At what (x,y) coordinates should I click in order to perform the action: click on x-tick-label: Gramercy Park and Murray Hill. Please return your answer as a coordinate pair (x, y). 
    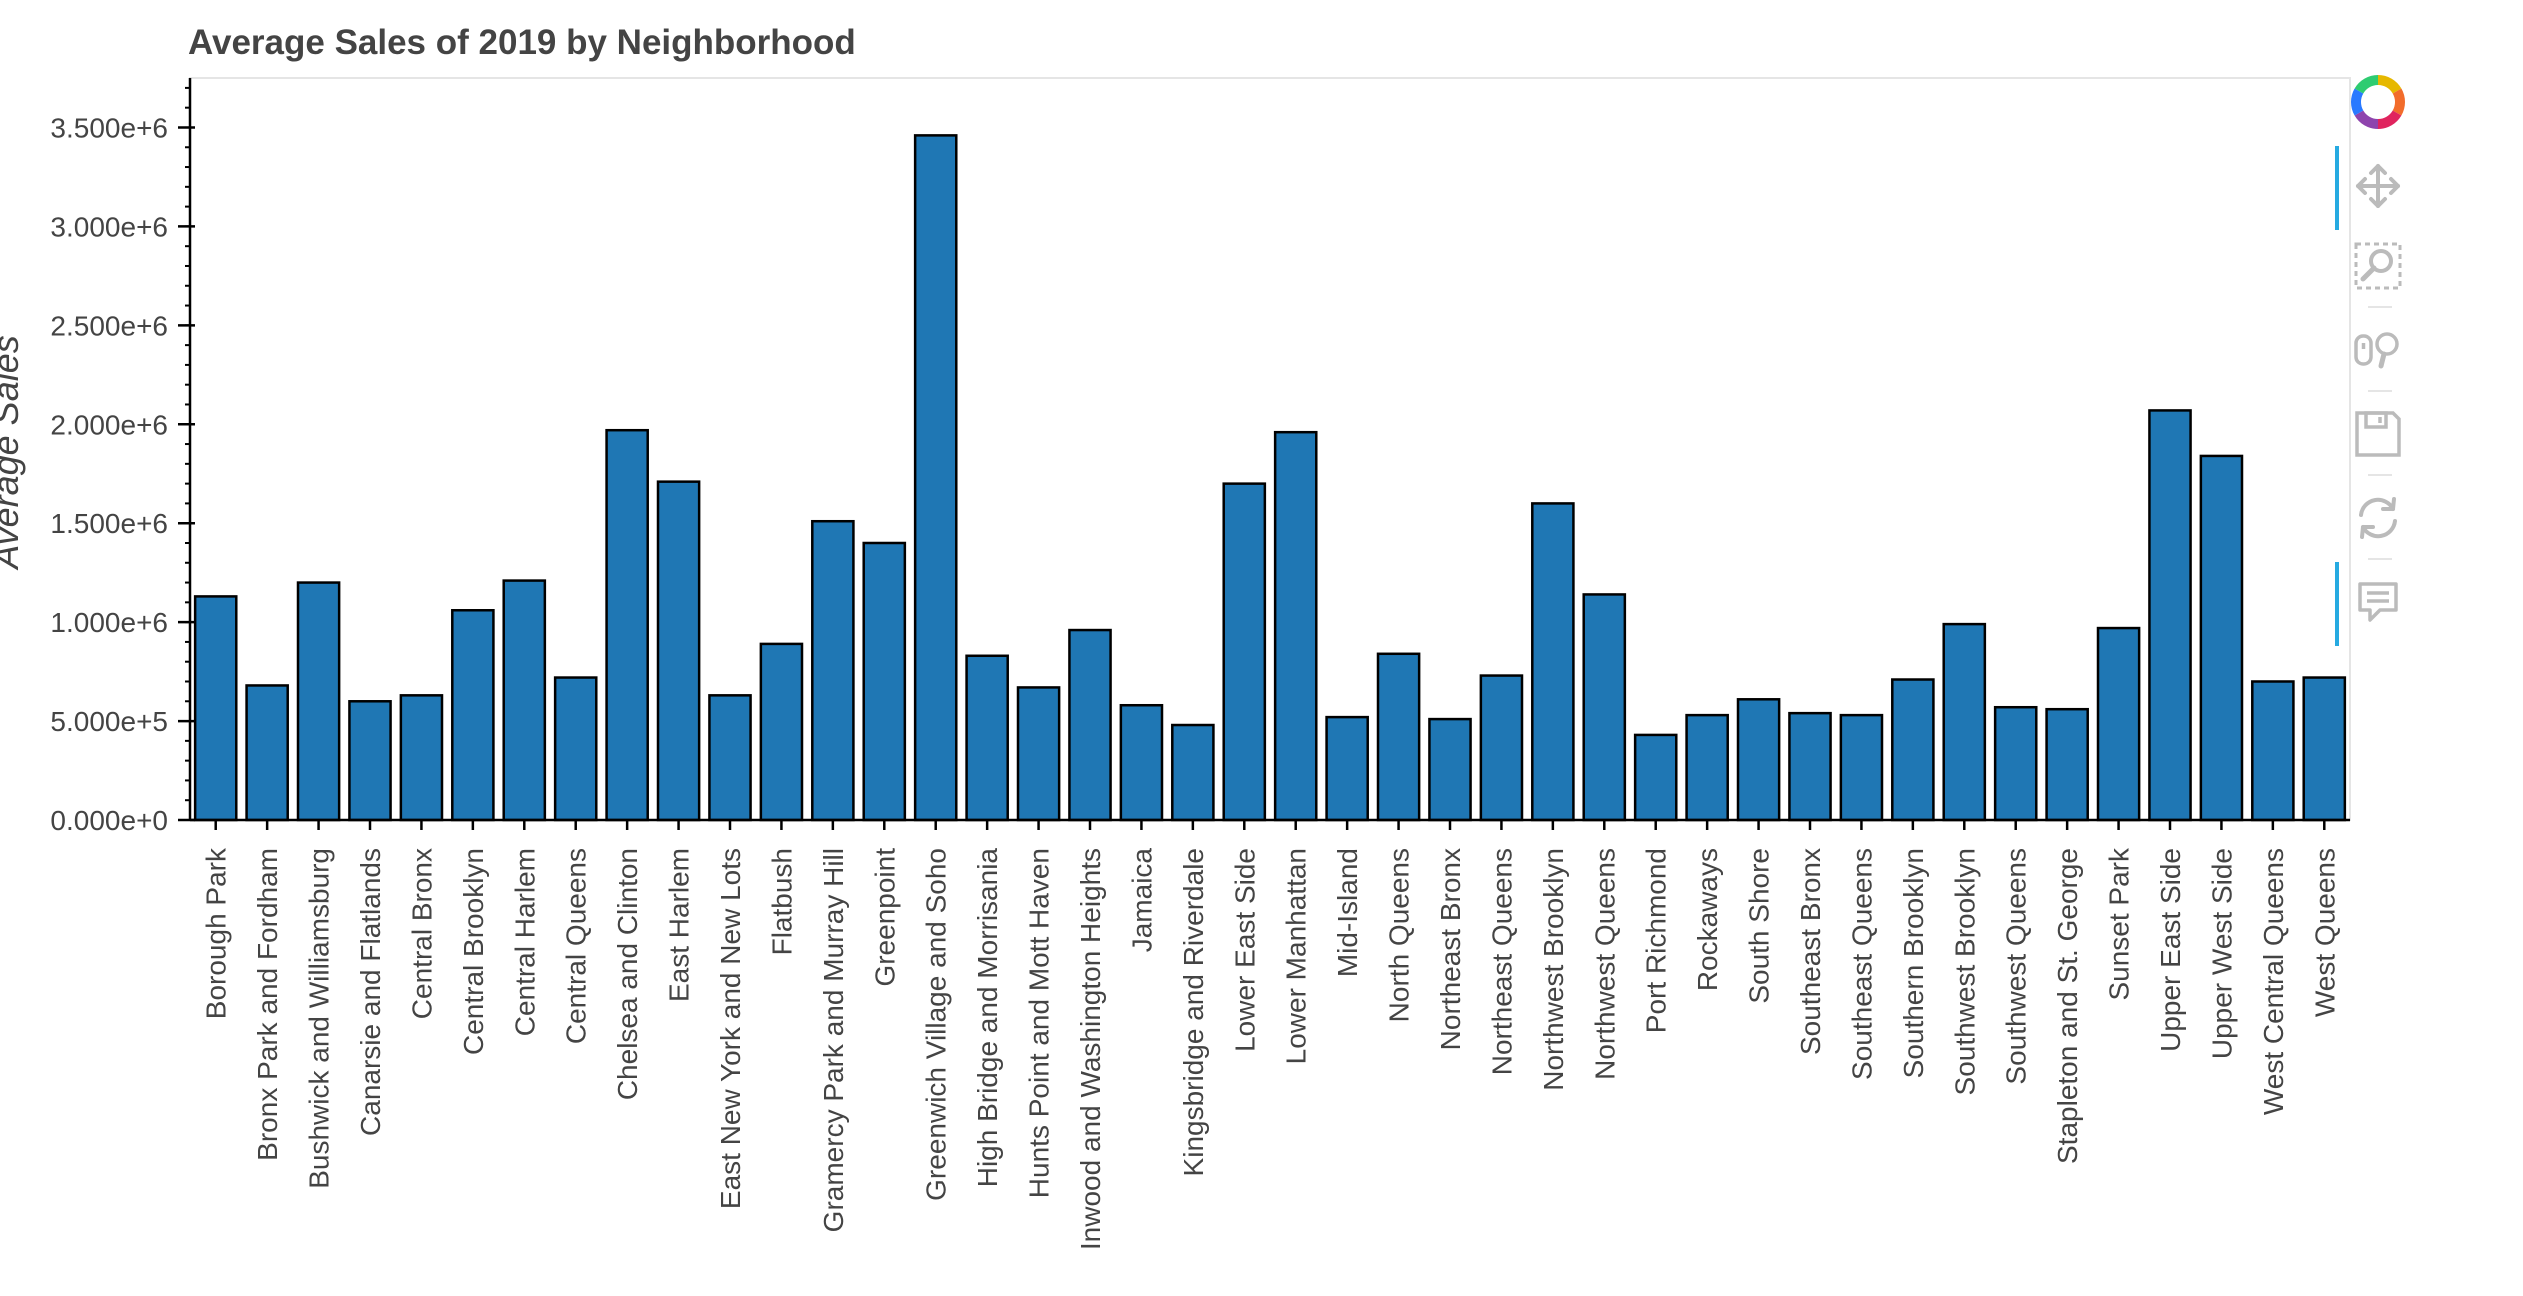
    Looking at the image, I should click on (833, 1040).